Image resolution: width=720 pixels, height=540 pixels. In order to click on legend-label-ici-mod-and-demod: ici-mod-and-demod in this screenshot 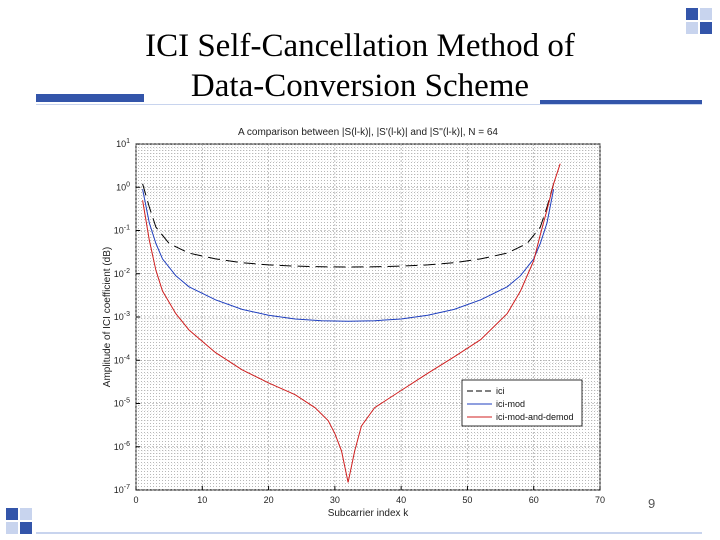, I will do `click(535, 417)`.